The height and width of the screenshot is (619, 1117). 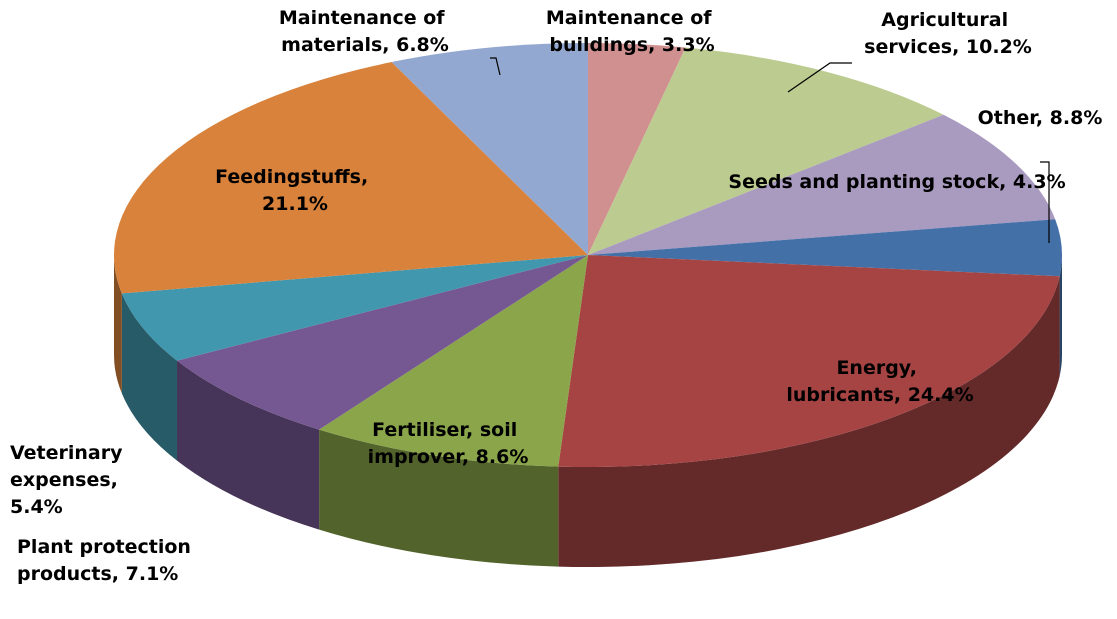 What do you see at coordinates (1040, 118) in the screenshot?
I see `data-label: Other, 8.8%` at bounding box center [1040, 118].